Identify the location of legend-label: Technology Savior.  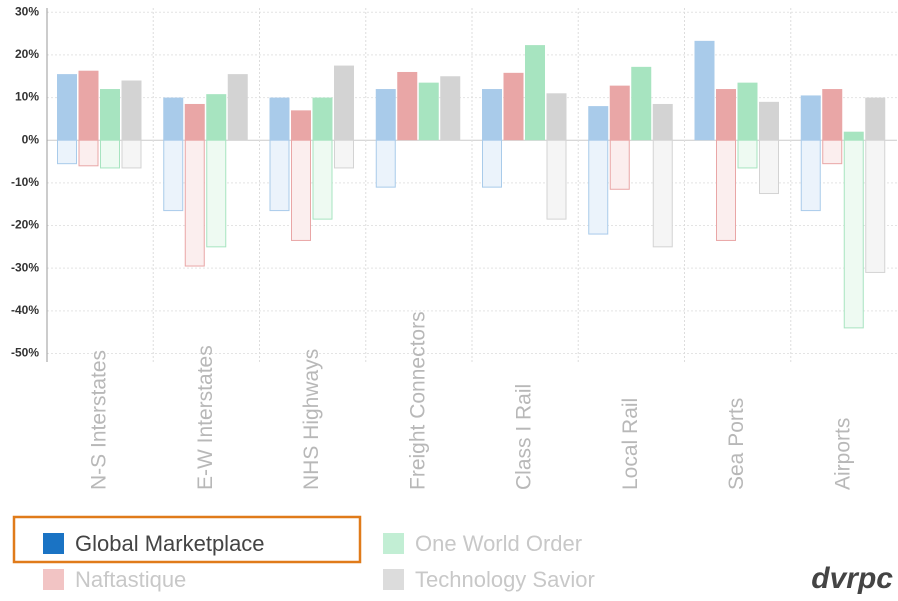
(505, 579).